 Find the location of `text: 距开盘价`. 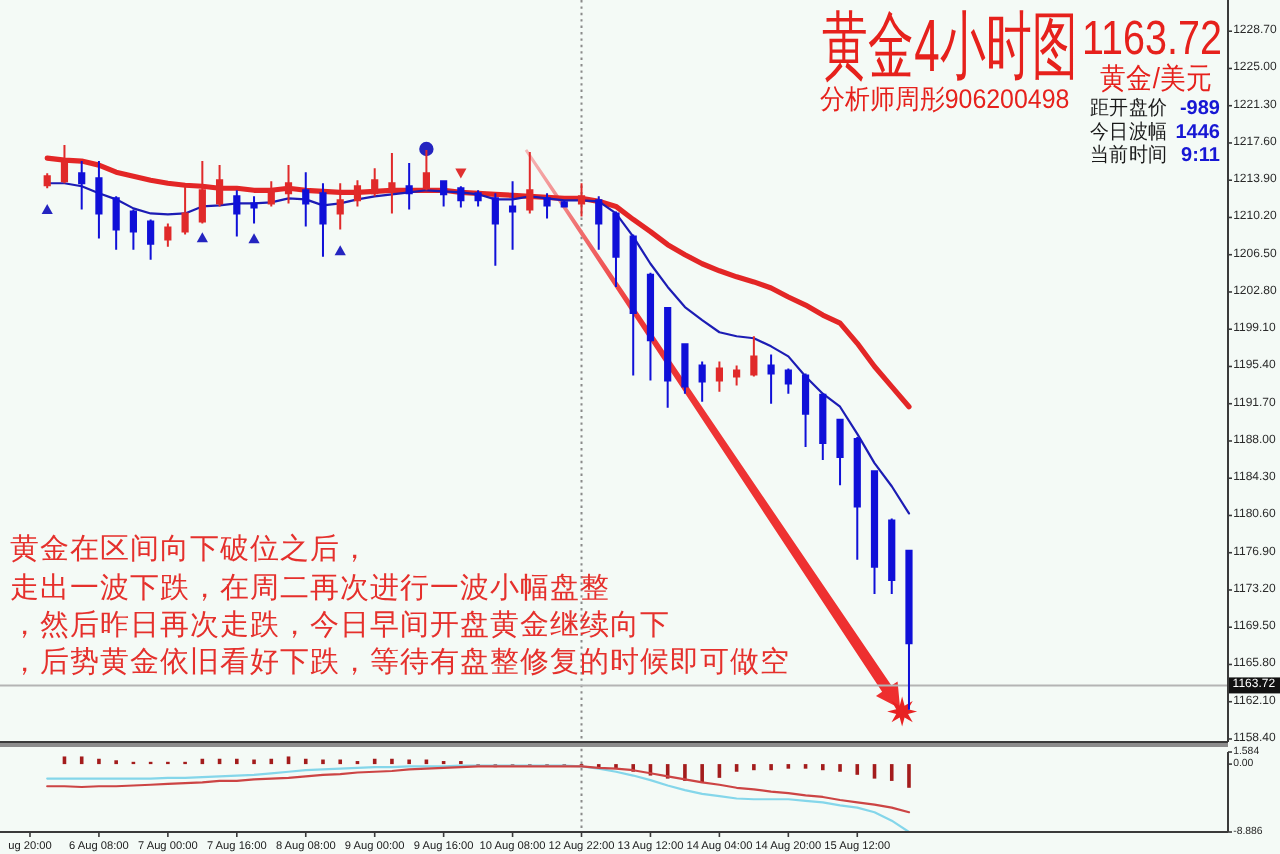

text: 距开盘价 is located at coordinates (1129, 108).